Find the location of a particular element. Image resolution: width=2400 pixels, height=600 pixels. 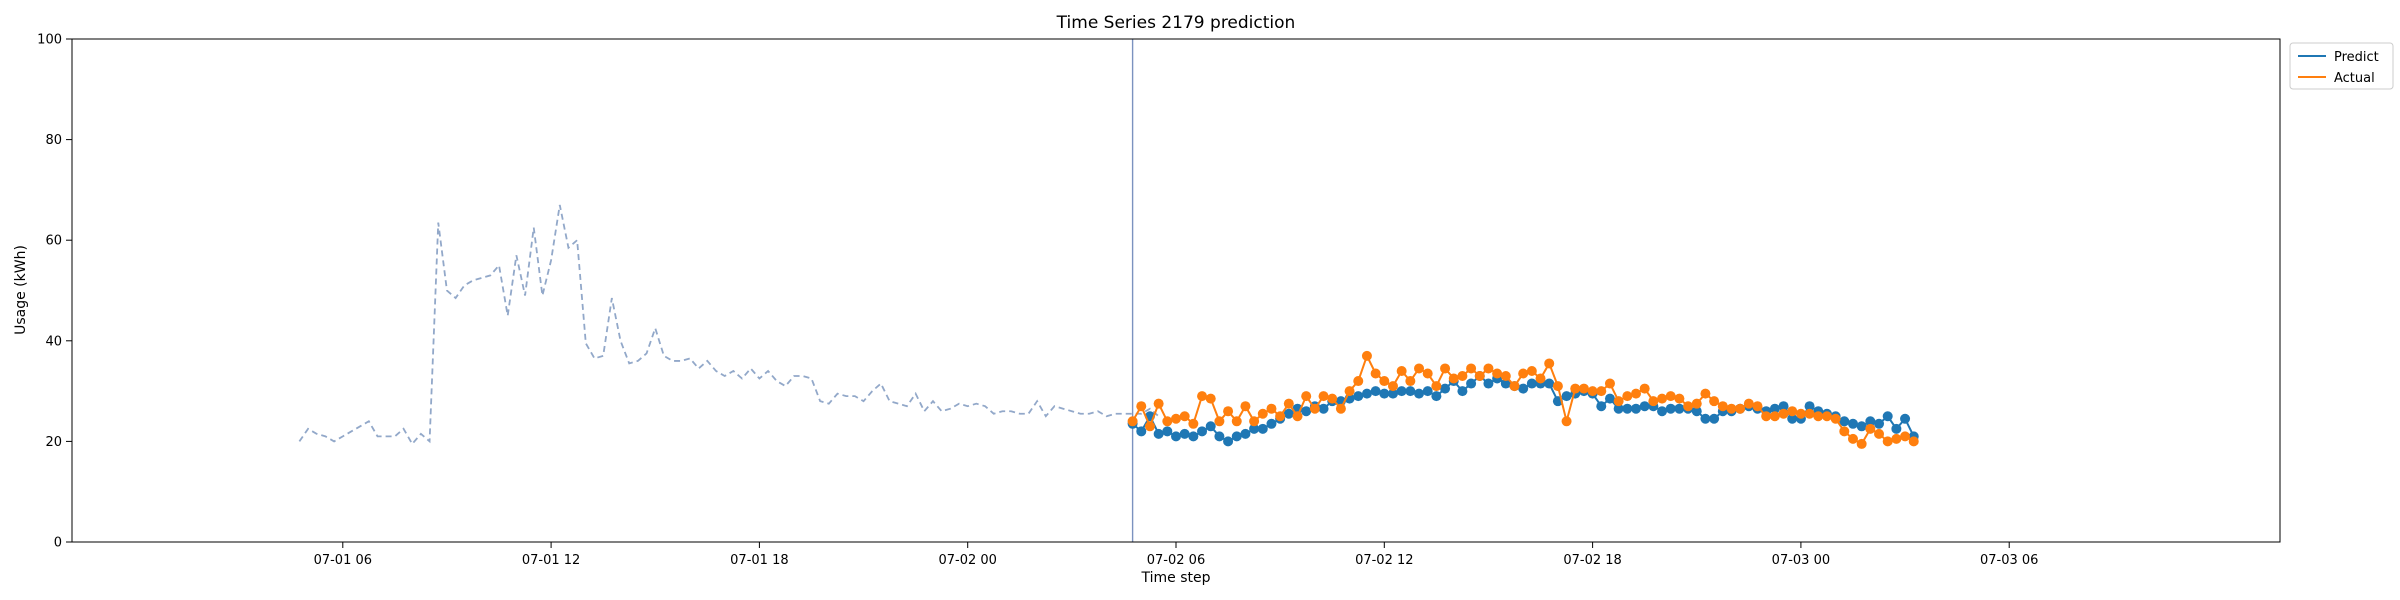

y-tick-label: 0 is located at coordinates (58, 543).